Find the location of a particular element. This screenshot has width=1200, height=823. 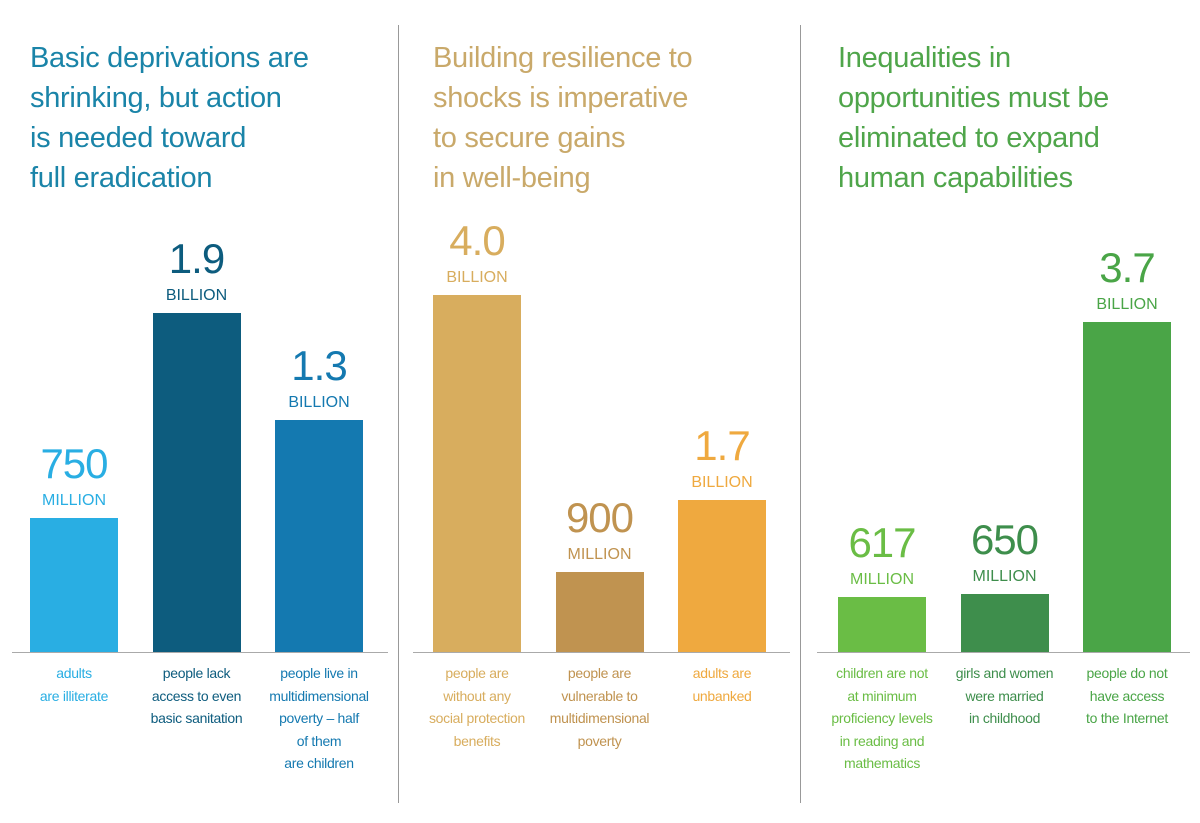

value-label: 3.7 is located at coordinates (1127, 267).